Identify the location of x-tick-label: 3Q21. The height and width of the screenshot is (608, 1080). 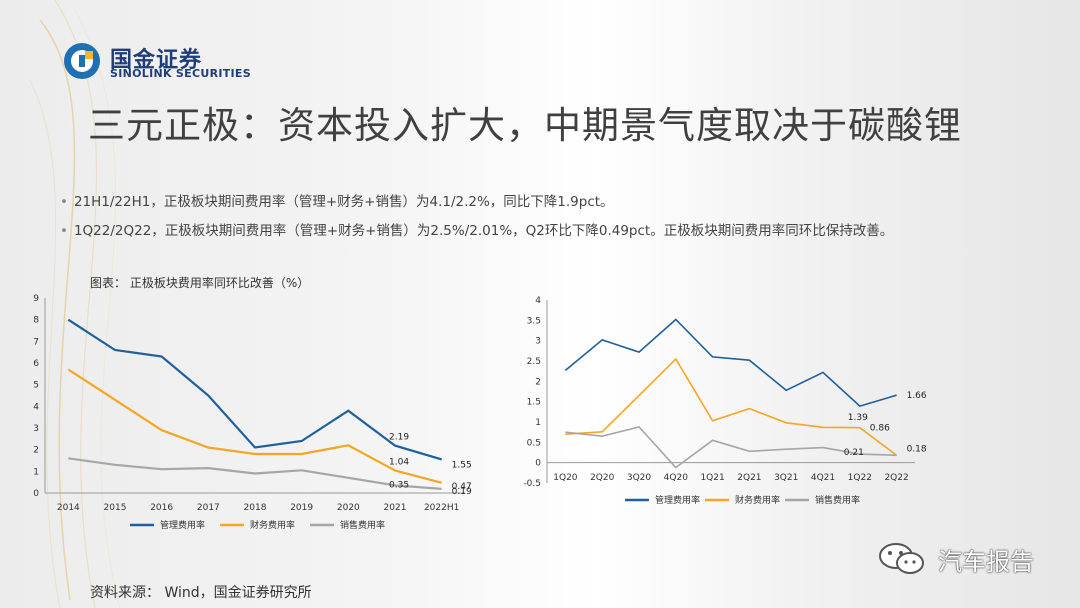
(786, 478).